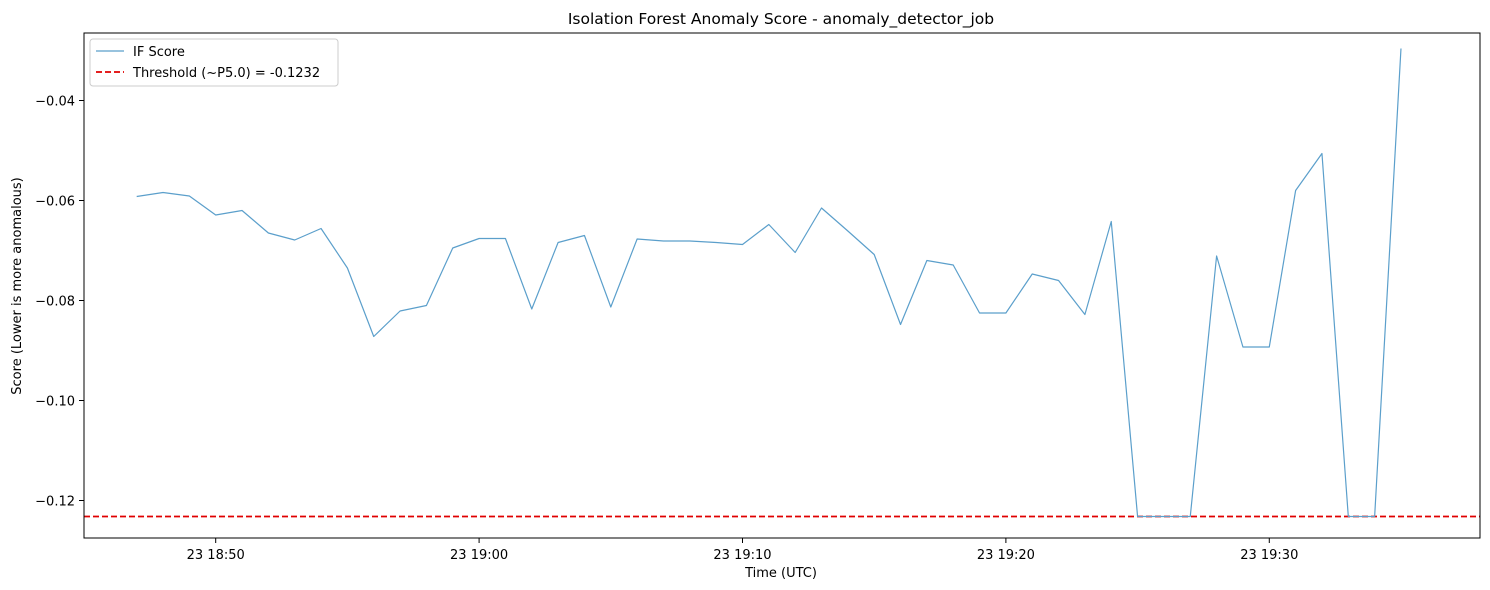 Image resolution: width=1490 pixels, height=590 pixels. What do you see at coordinates (216, 555) in the screenshot?
I see `x-tick-label: 23 18:50` at bounding box center [216, 555].